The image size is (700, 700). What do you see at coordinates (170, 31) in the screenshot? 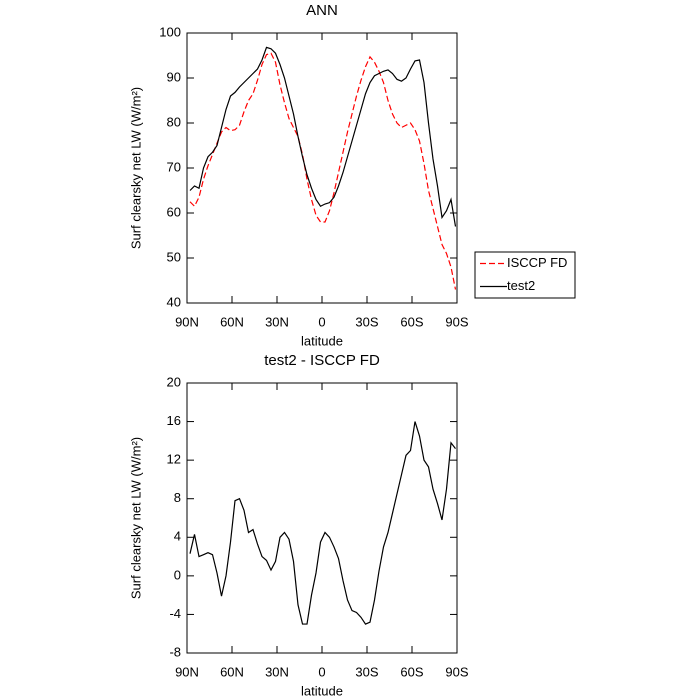
I see `y-tick-label: 100` at bounding box center [170, 31].